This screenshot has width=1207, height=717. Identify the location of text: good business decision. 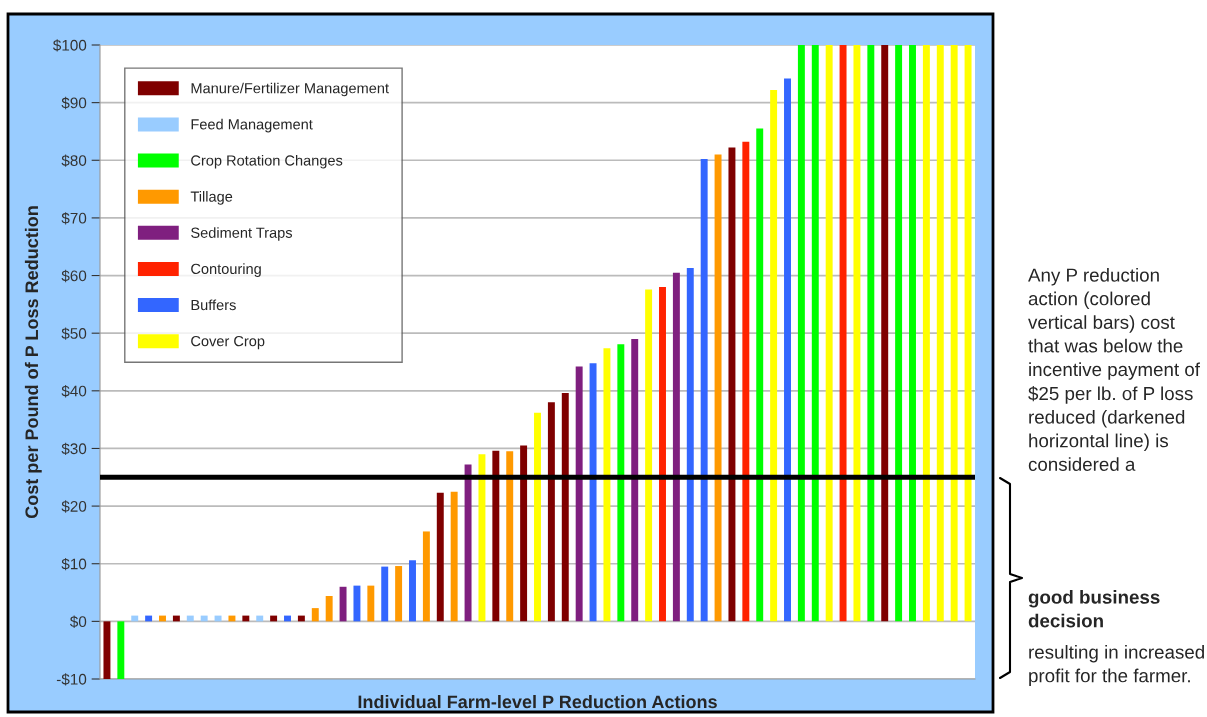
(1094, 609).